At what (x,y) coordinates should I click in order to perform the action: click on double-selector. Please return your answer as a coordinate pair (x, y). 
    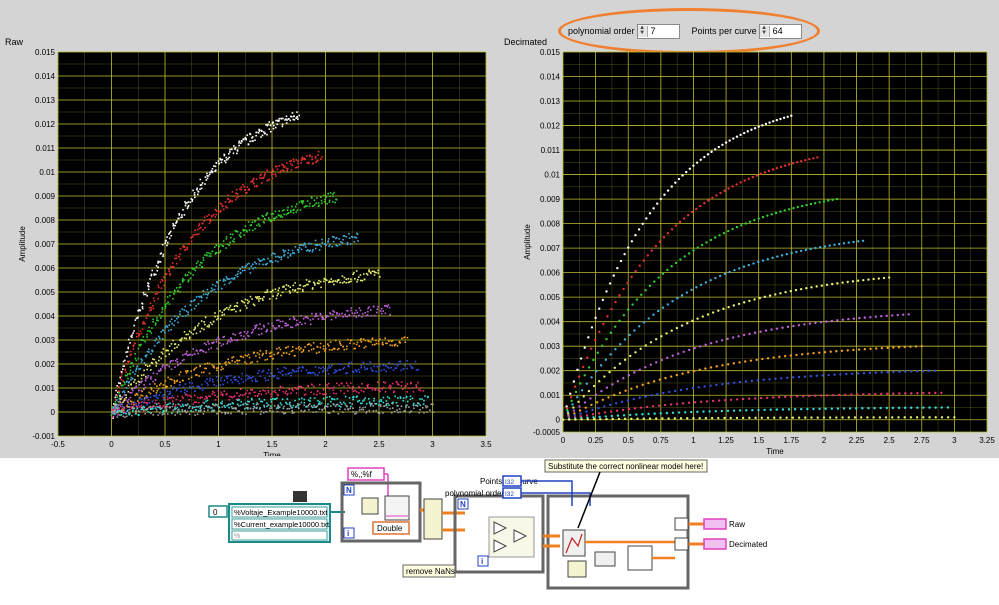
    Looking at the image, I should click on (391, 528).